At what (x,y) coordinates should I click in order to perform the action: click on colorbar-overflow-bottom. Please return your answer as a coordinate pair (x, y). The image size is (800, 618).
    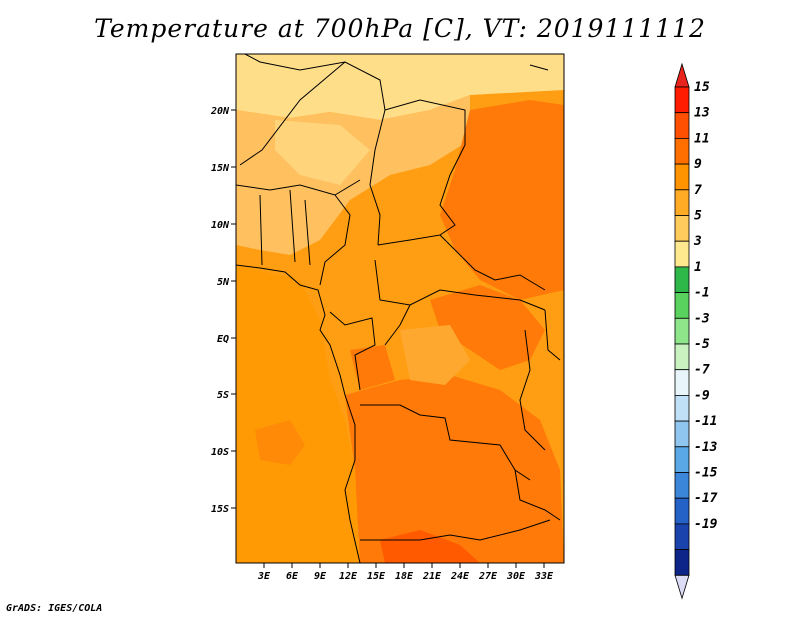
    Looking at the image, I should click on (682, 587).